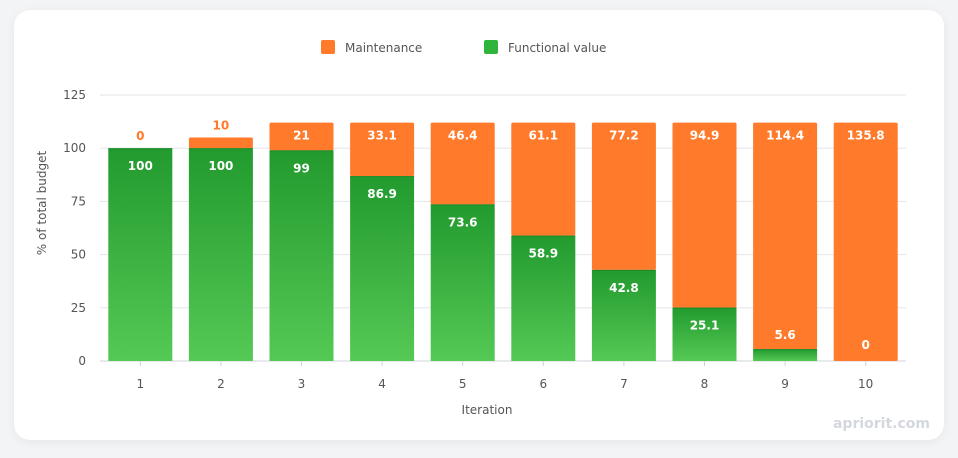 This screenshot has height=458, width=958. Describe the element at coordinates (624, 288) in the screenshot. I see `label-functional-value: 42.8` at that location.